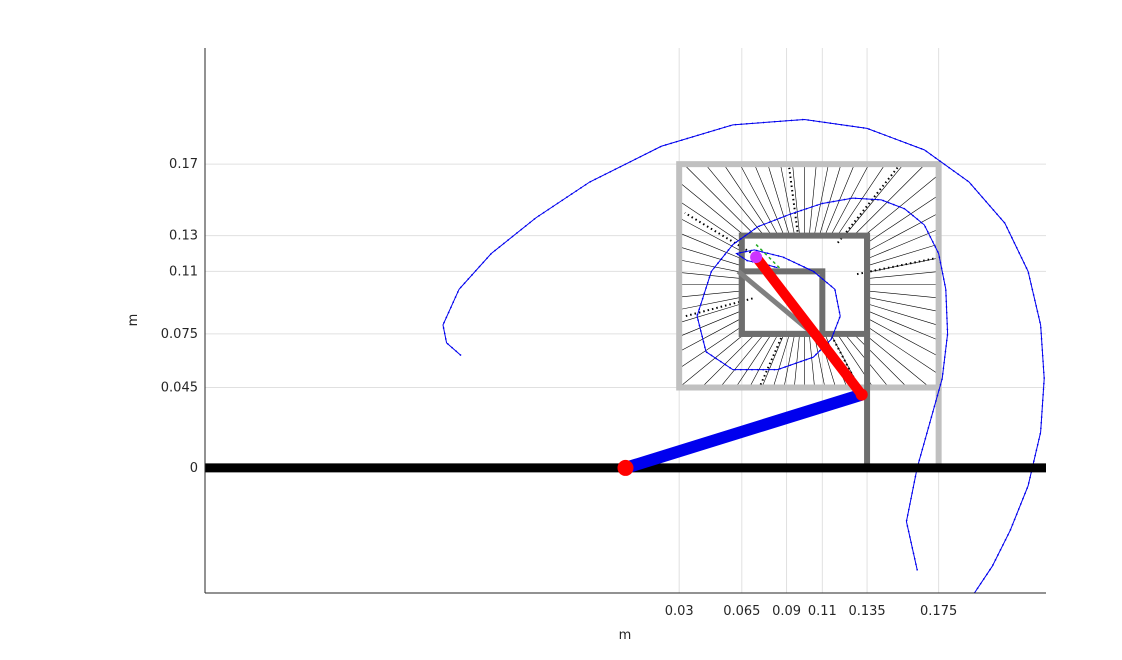 The height and width of the screenshot is (660, 1122). I want to click on inner-boundary, so click(804, 350).